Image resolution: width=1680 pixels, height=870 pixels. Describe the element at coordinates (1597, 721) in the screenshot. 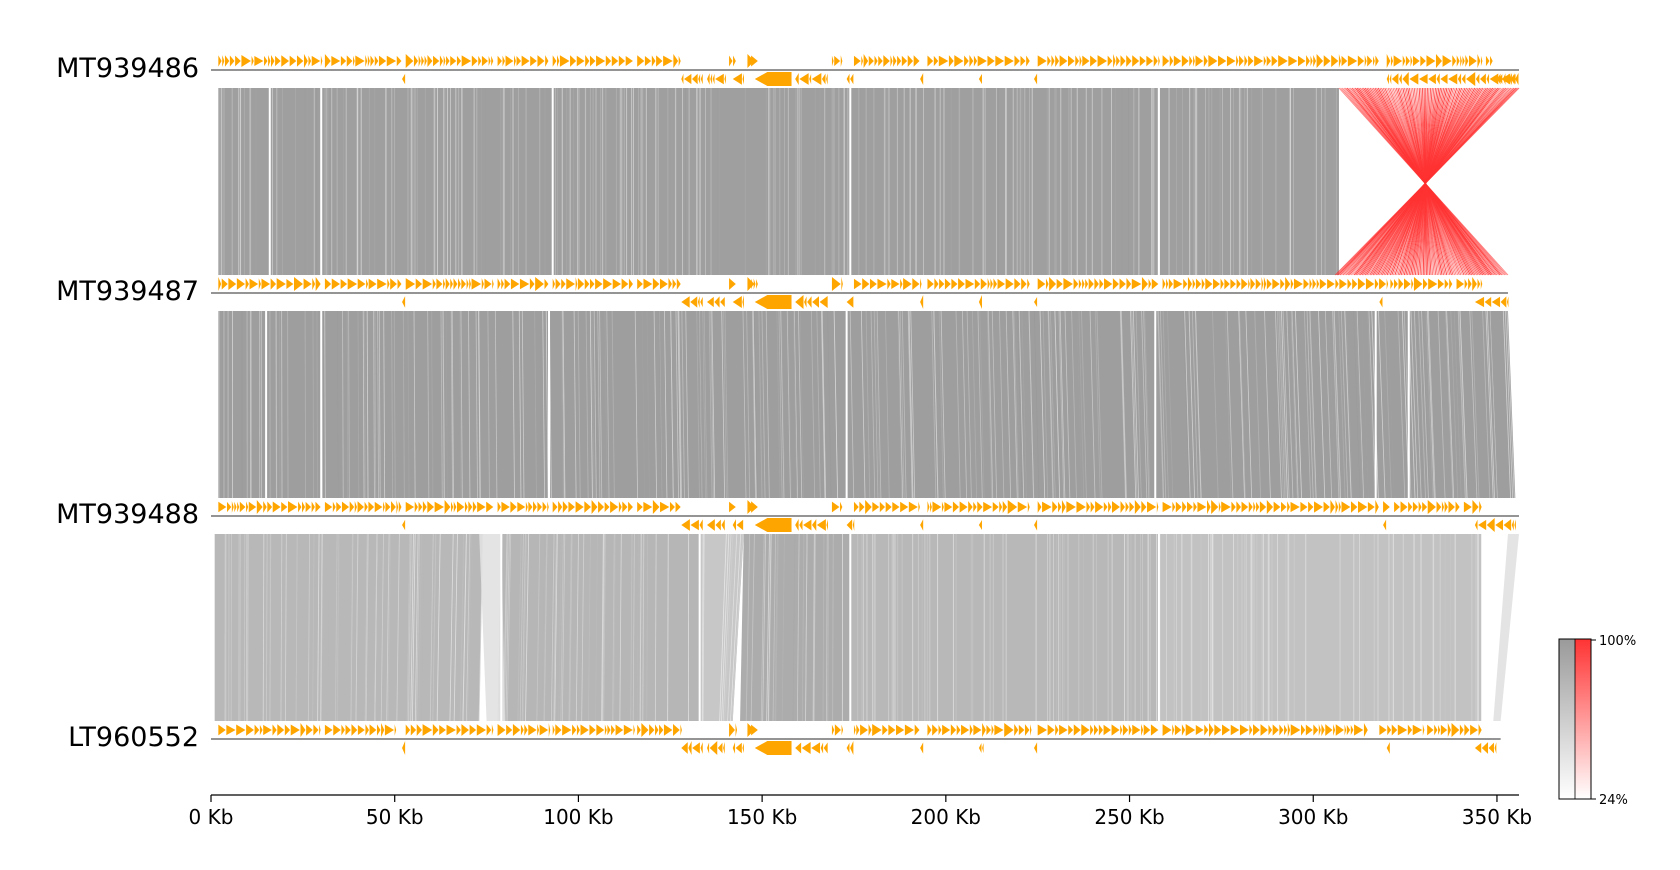

I see `identity-colorbar: 100% 24%` at that location.